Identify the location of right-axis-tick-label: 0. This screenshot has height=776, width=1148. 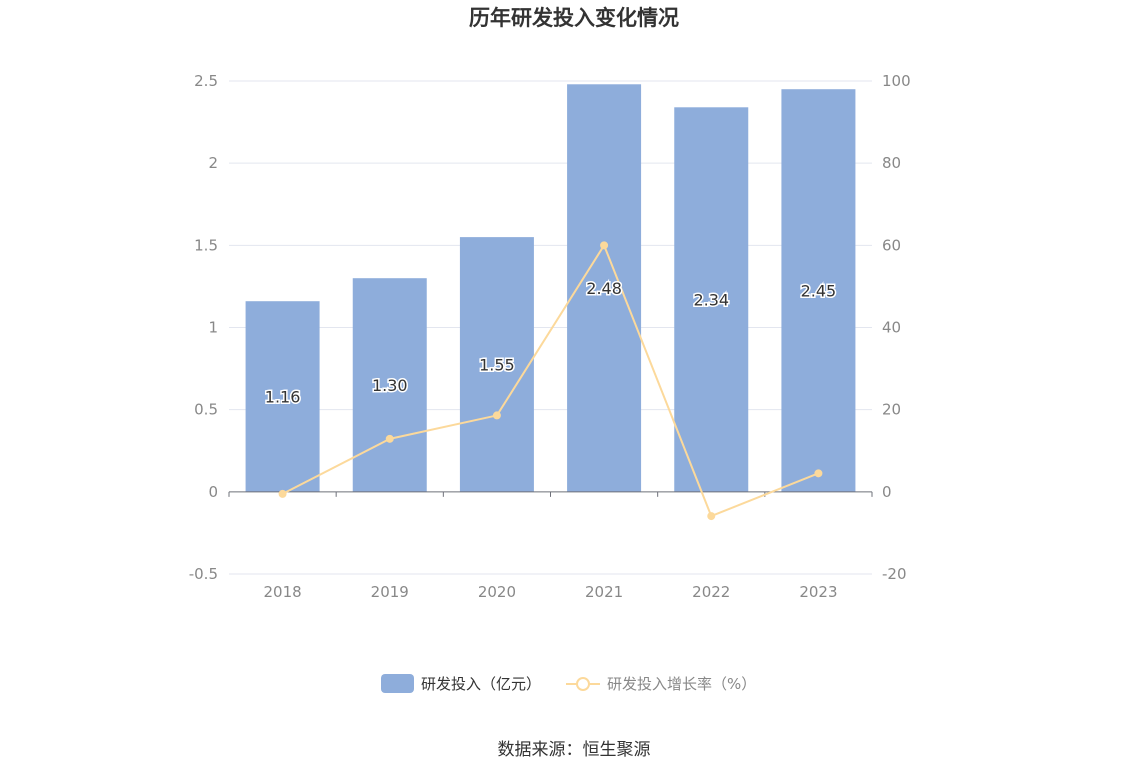
(887, 492).